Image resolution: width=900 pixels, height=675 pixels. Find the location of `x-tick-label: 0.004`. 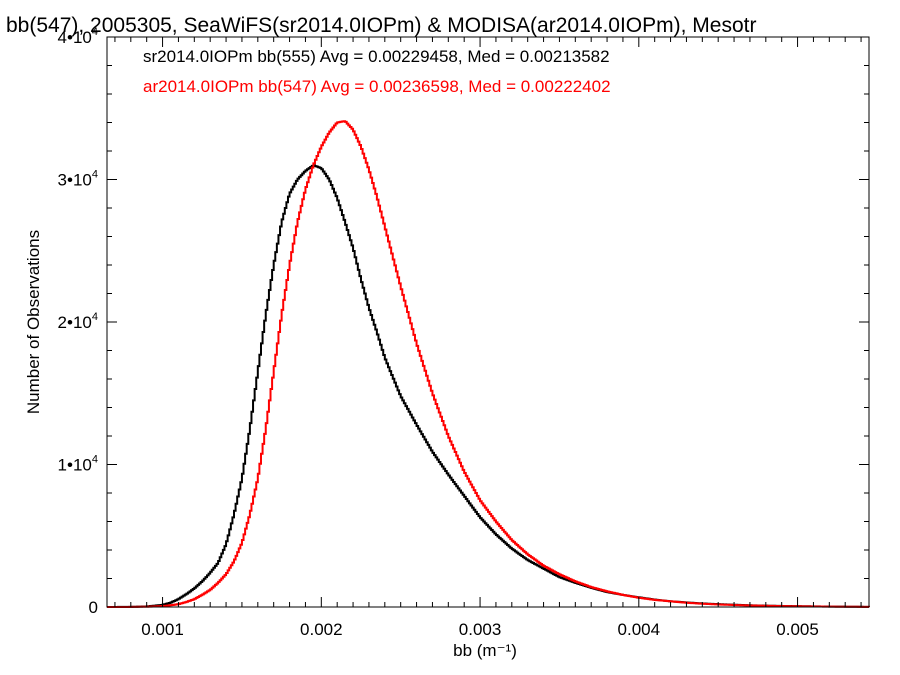

x-tick-label: 0.004 is located at coordinates (639, 629).